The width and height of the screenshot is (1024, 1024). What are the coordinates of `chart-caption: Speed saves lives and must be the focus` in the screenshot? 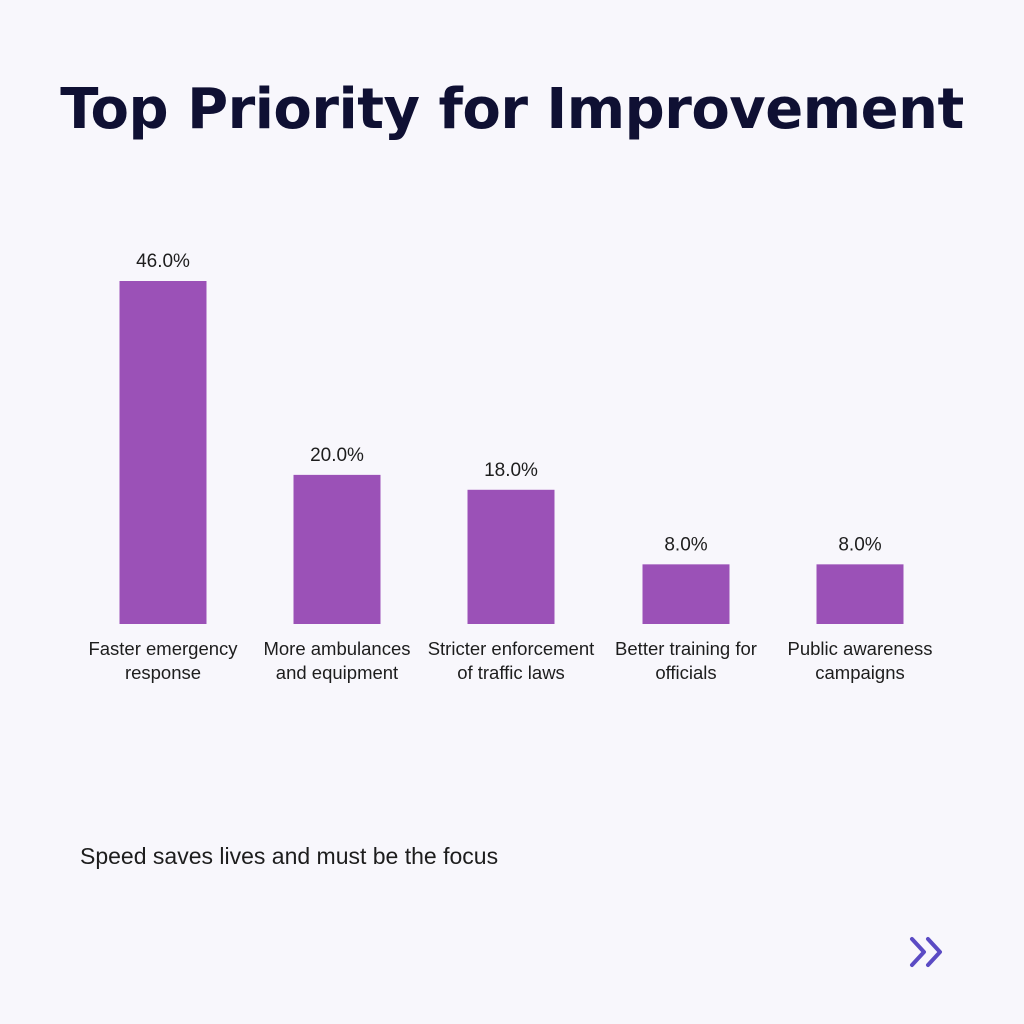 It's located at (289, 856).